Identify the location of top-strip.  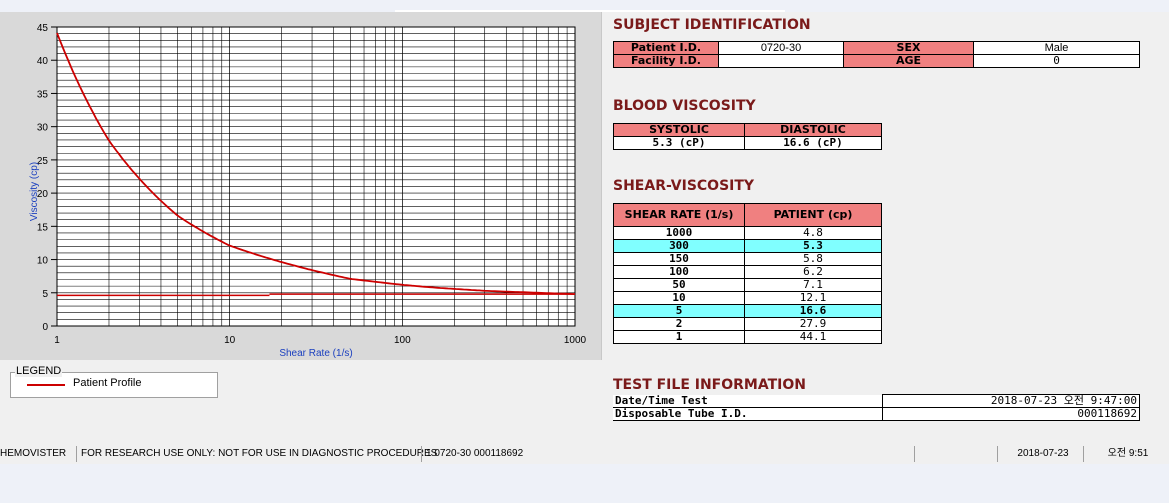
(584, 6).